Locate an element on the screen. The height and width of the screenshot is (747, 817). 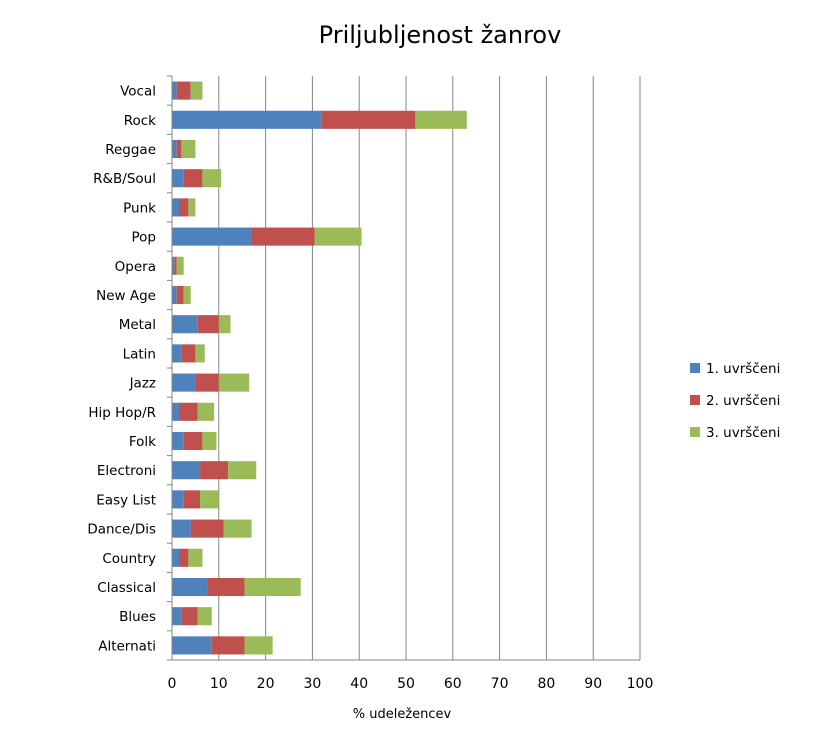
x-tick-label: 90 is located at coordinates (593, 684).